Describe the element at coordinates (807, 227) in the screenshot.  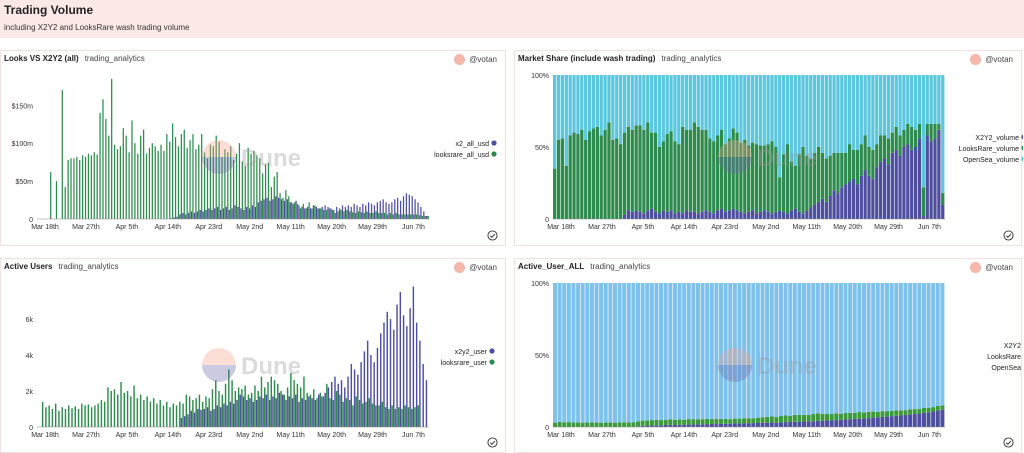
I see `x-tick-label: May 11th` at that location.